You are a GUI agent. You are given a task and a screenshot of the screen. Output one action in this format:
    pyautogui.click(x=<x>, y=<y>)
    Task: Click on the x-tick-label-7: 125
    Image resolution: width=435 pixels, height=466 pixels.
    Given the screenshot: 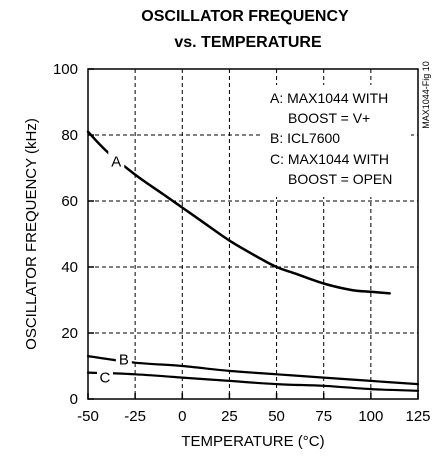 What is the action you would take?
    pyautogui.click(x=417, y=416)
    